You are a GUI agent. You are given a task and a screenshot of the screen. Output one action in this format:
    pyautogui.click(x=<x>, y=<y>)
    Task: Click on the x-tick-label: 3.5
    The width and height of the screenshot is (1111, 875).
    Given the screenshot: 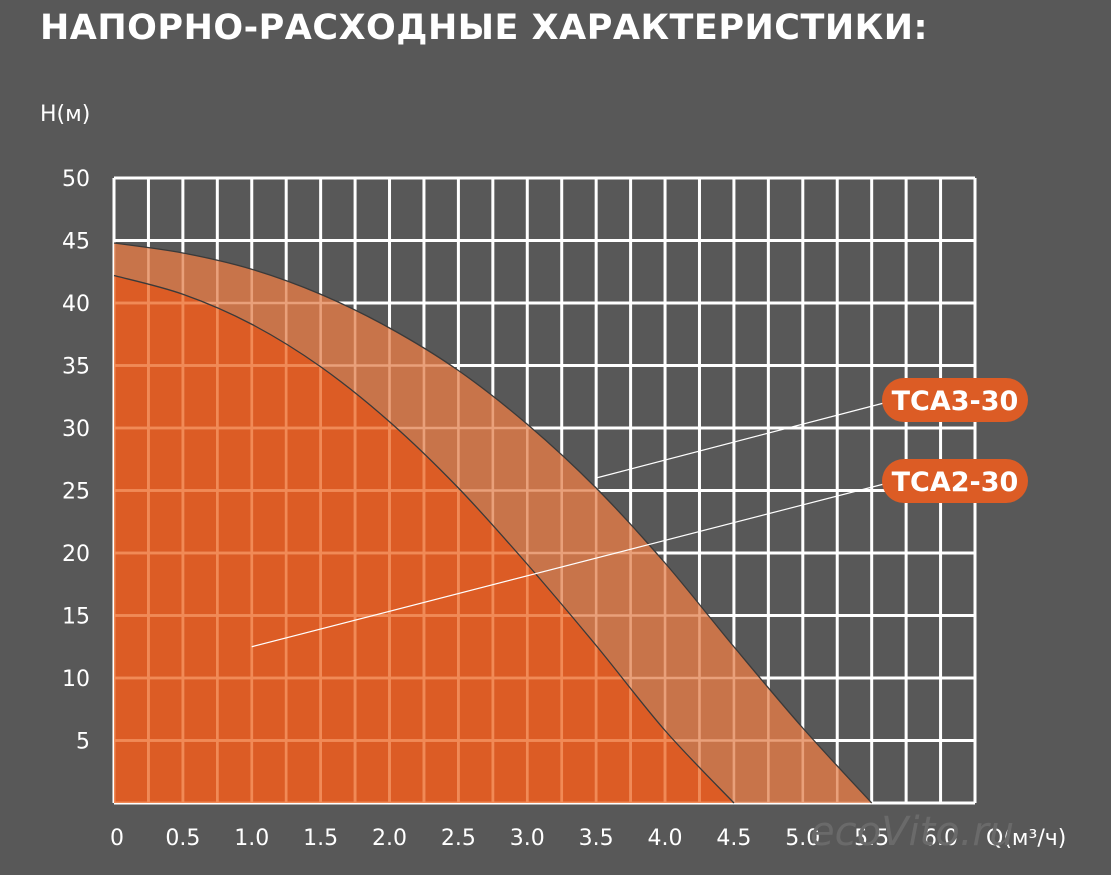 What is the action you would take?
    pyautogui.click(x=596, y=838)
    